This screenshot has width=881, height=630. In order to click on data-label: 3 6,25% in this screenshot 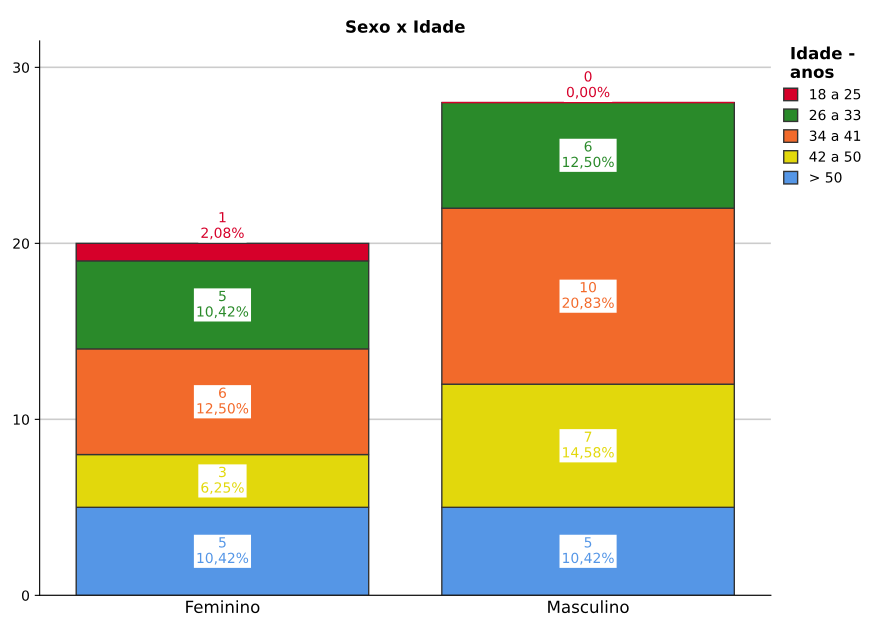, I will do `click(222, 480)`.